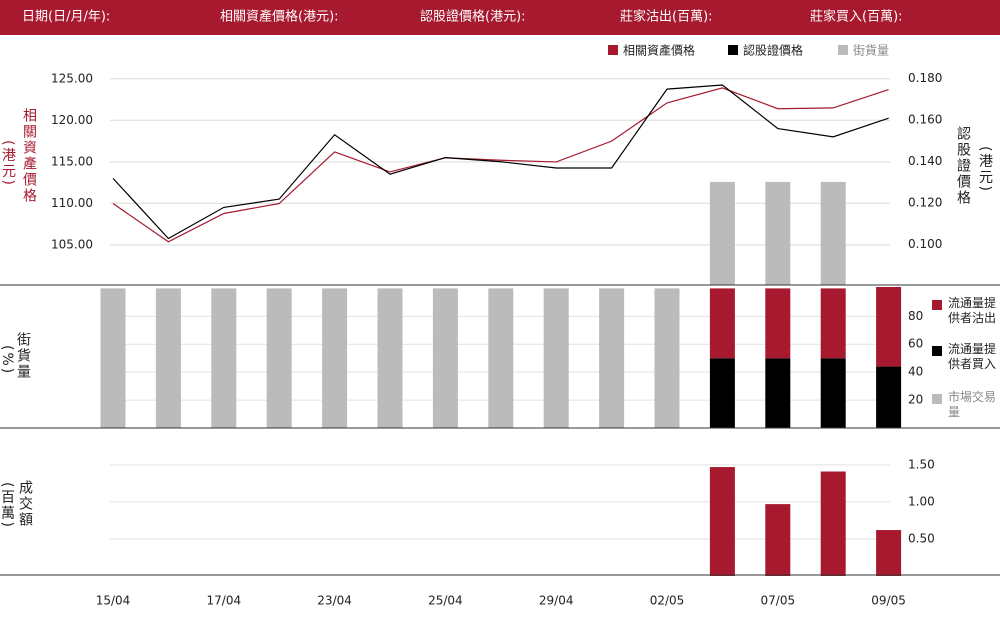  Describe the element at coordinates (279, 17) in the screenshot. I see `header-label: 相關資產價格(港元):` at that location.